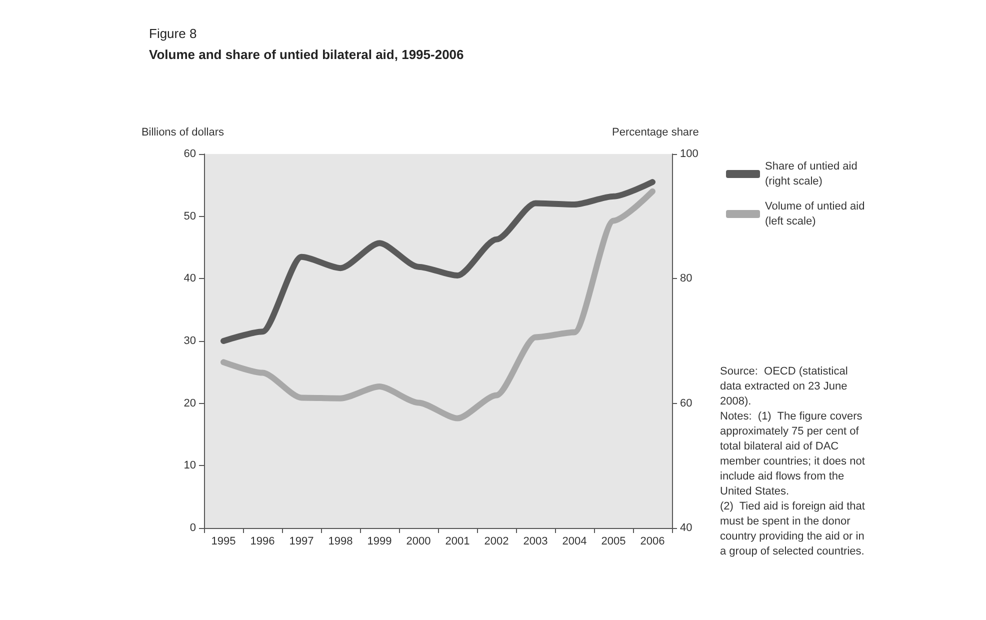  What do you see at coordinates (794, 529) in the screenshot?
I see `text: (2) Tied aid is foreign aid that must be spent in the donor country providing the aid or in a group of selected countries.` at bounding box center [794, 529].